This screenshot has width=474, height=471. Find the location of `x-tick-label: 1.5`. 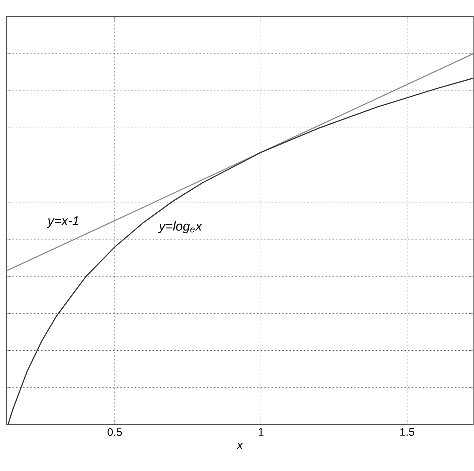

x-tick-label: 1.5 is located at coordinates (407, 432).